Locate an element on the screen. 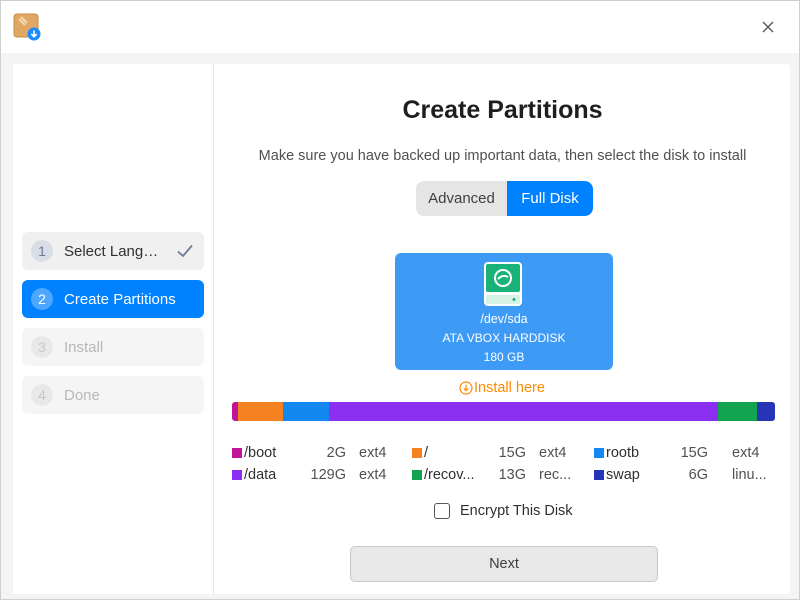  legend-item: / 15G ext4 is located at coordinates (502, 453).